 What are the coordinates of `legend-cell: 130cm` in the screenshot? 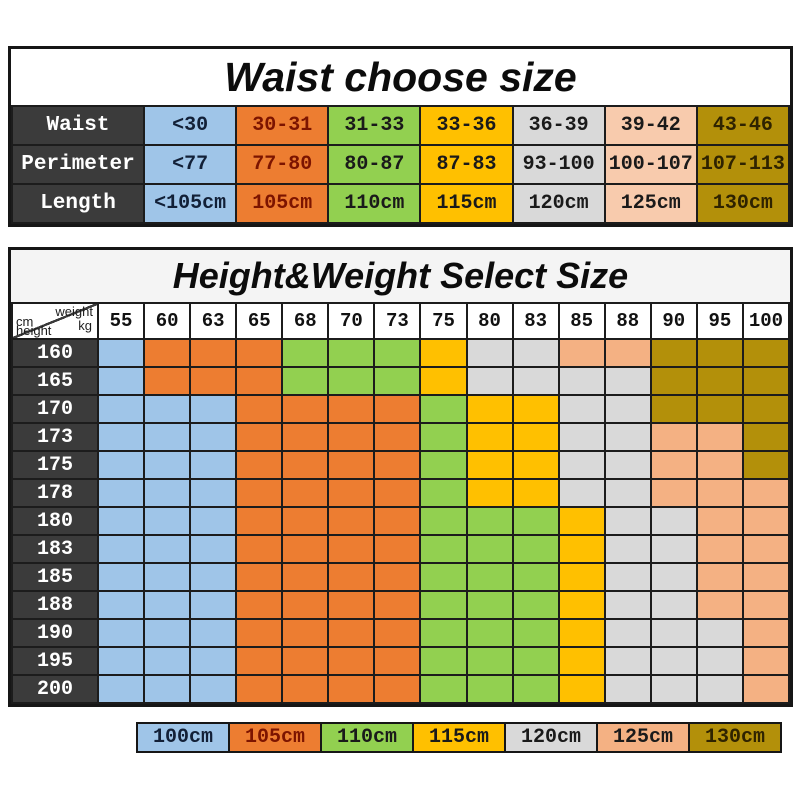 It's located at (735, 737).